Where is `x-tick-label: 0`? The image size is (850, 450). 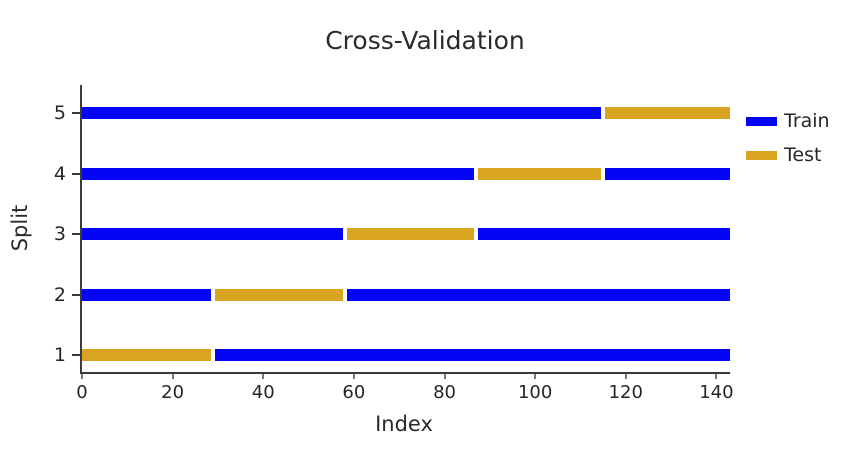 x-tick-label: 0 is located at coordinates (82, 392).